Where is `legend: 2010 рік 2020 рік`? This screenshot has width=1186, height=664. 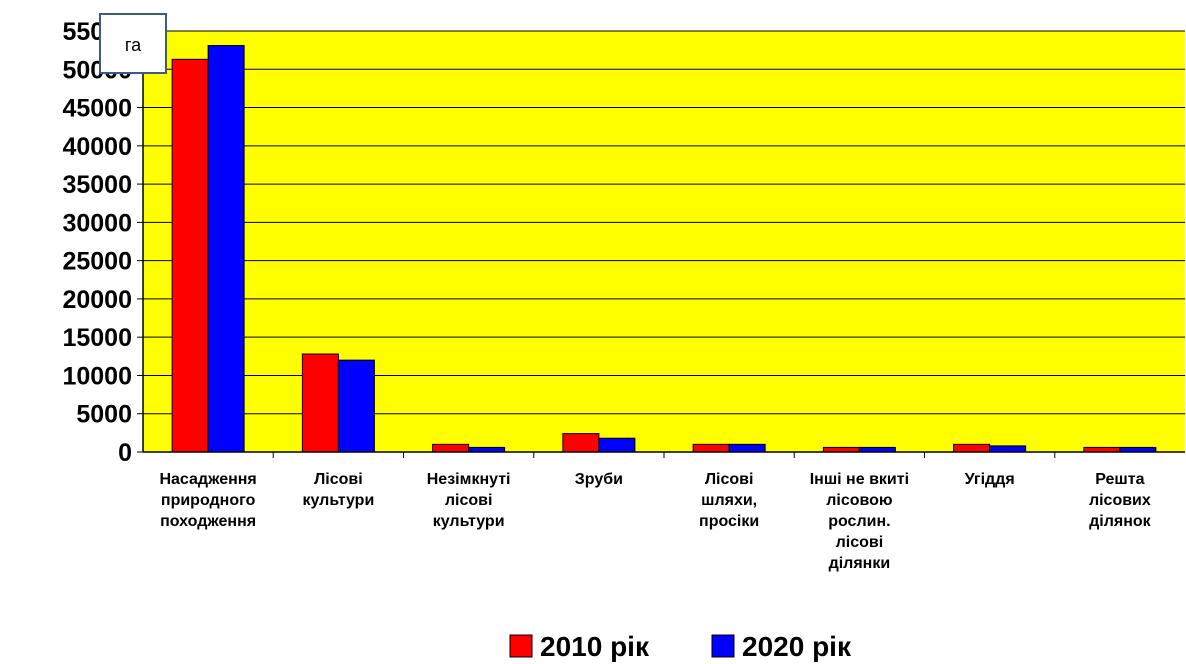 legend: 2010 рік 2020 рік is located at coordinates (680, 646).